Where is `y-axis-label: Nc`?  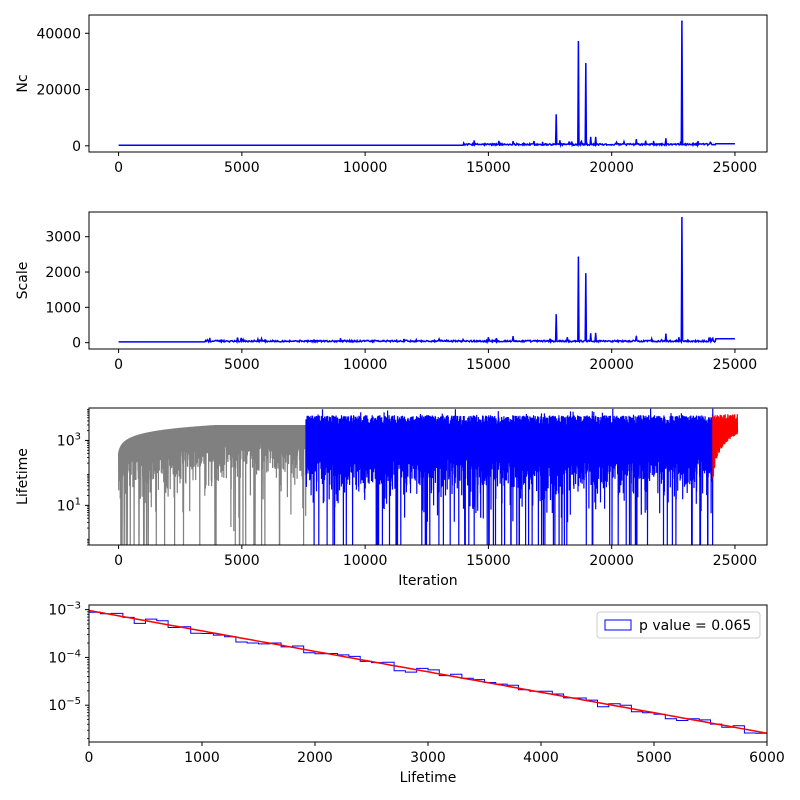 y-axis-label: Nc is located at coordinates (23, 83).